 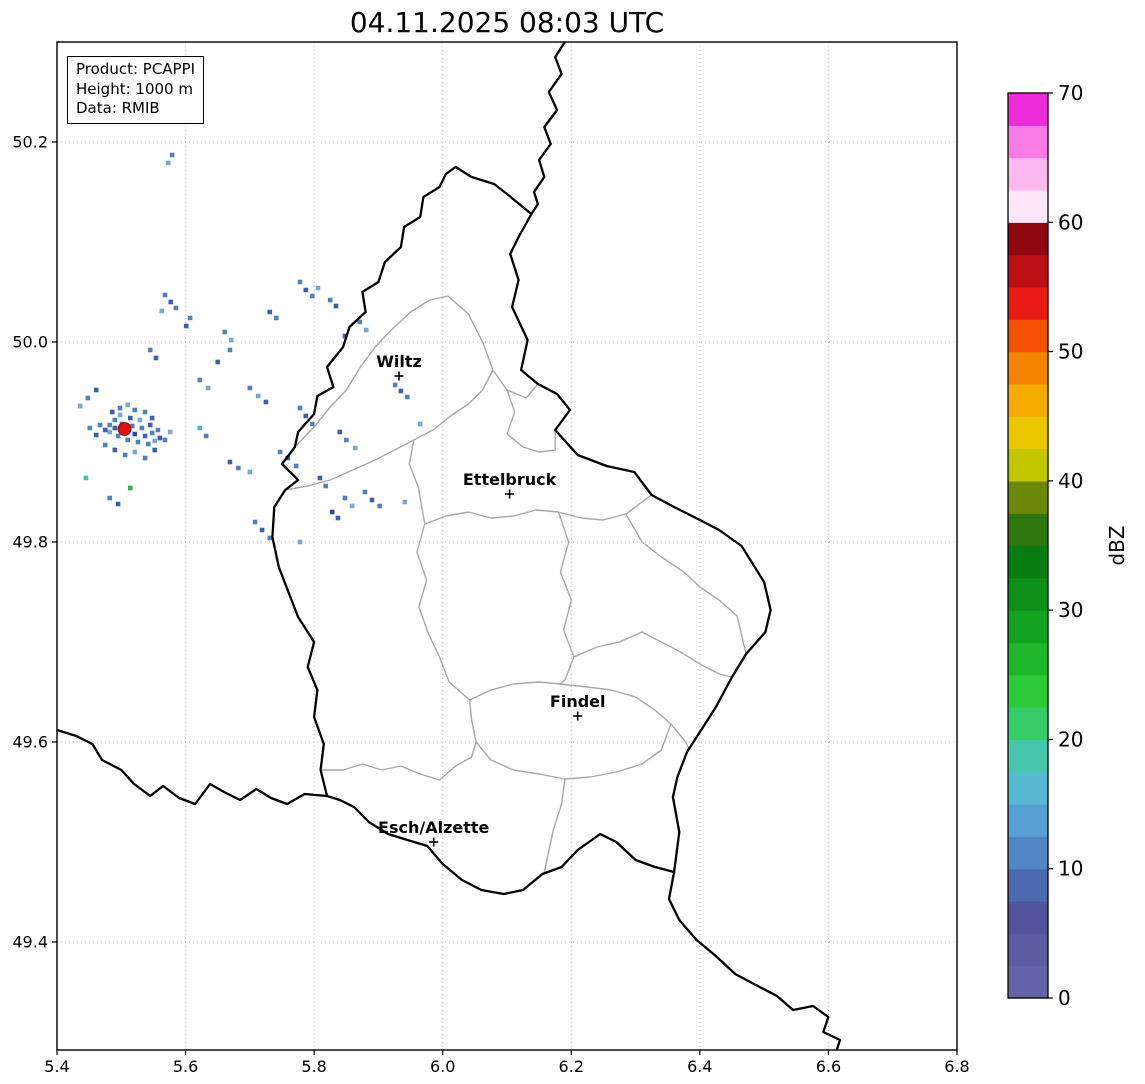 I want to click on colorbar-tick-label: 20, so click(x=1070, y=739).